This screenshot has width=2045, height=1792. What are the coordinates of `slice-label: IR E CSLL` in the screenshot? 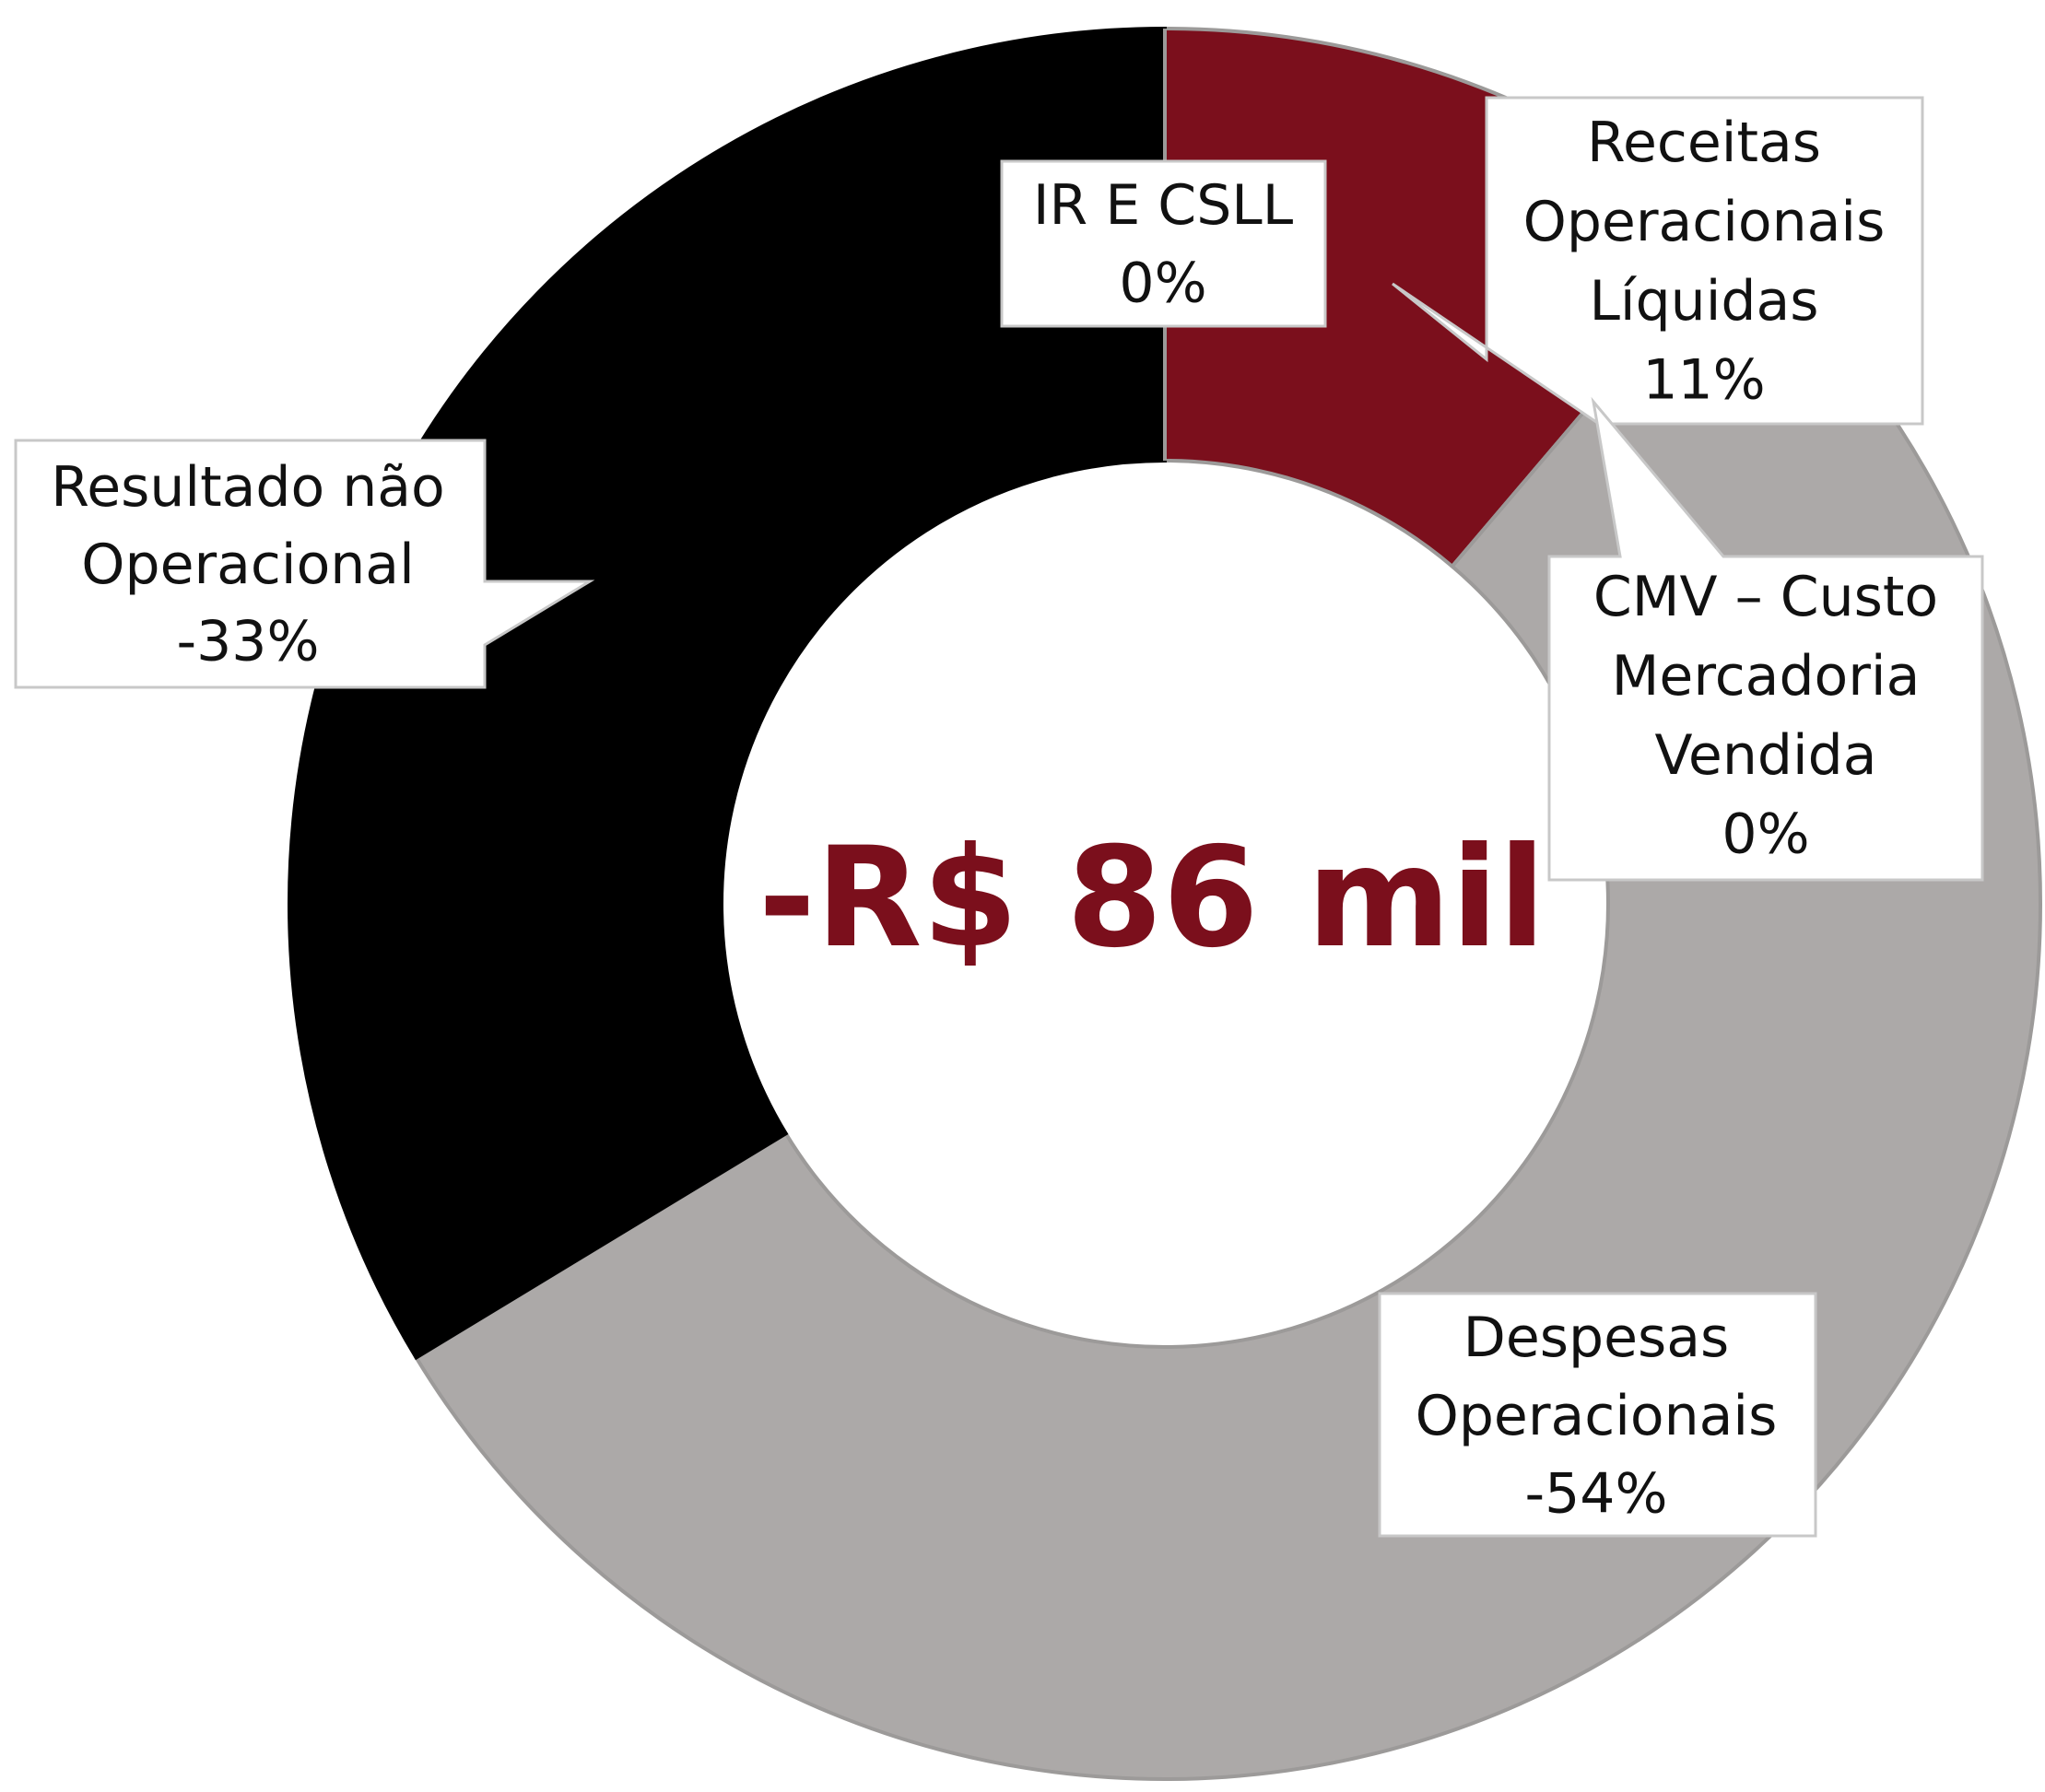 It's located at (1163, 205).